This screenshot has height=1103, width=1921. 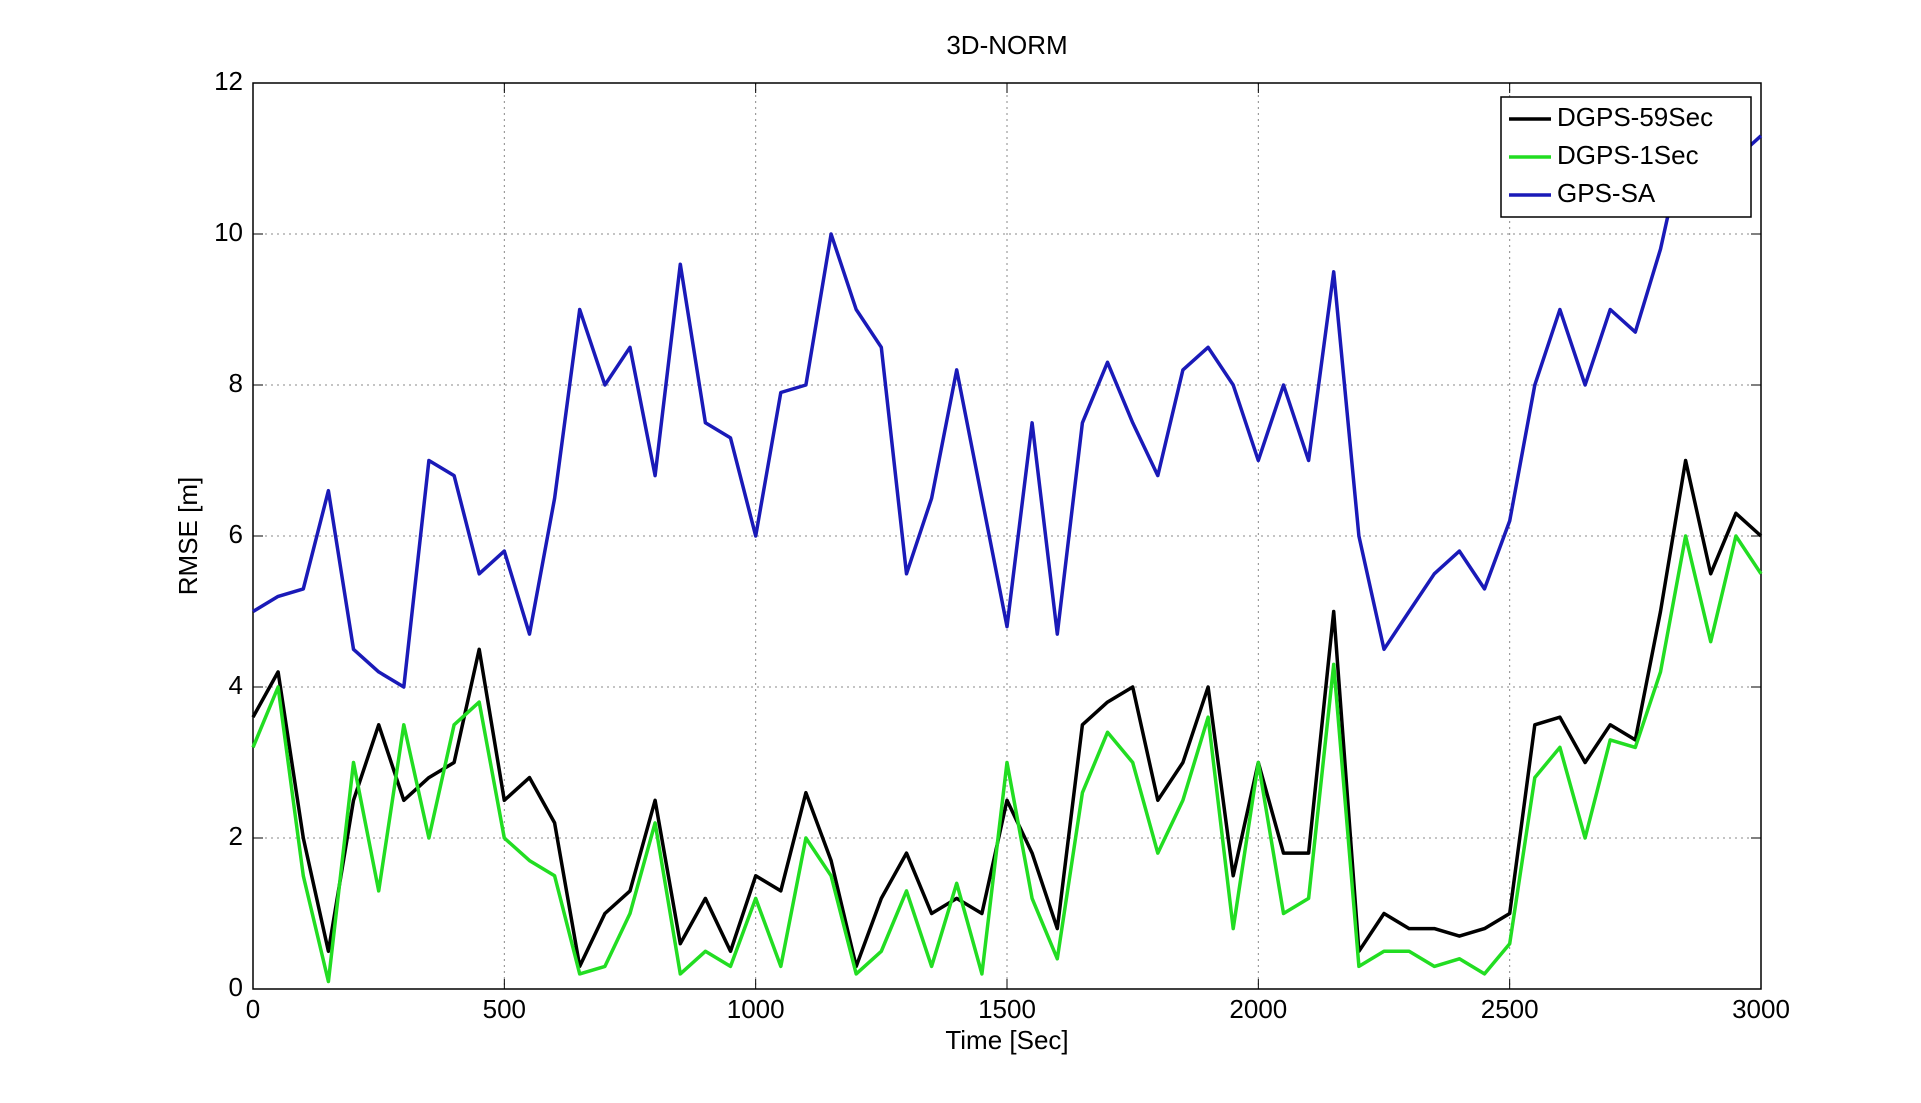 I want to click on x-tick-label: 1500, so click(x=1007, y=1009).